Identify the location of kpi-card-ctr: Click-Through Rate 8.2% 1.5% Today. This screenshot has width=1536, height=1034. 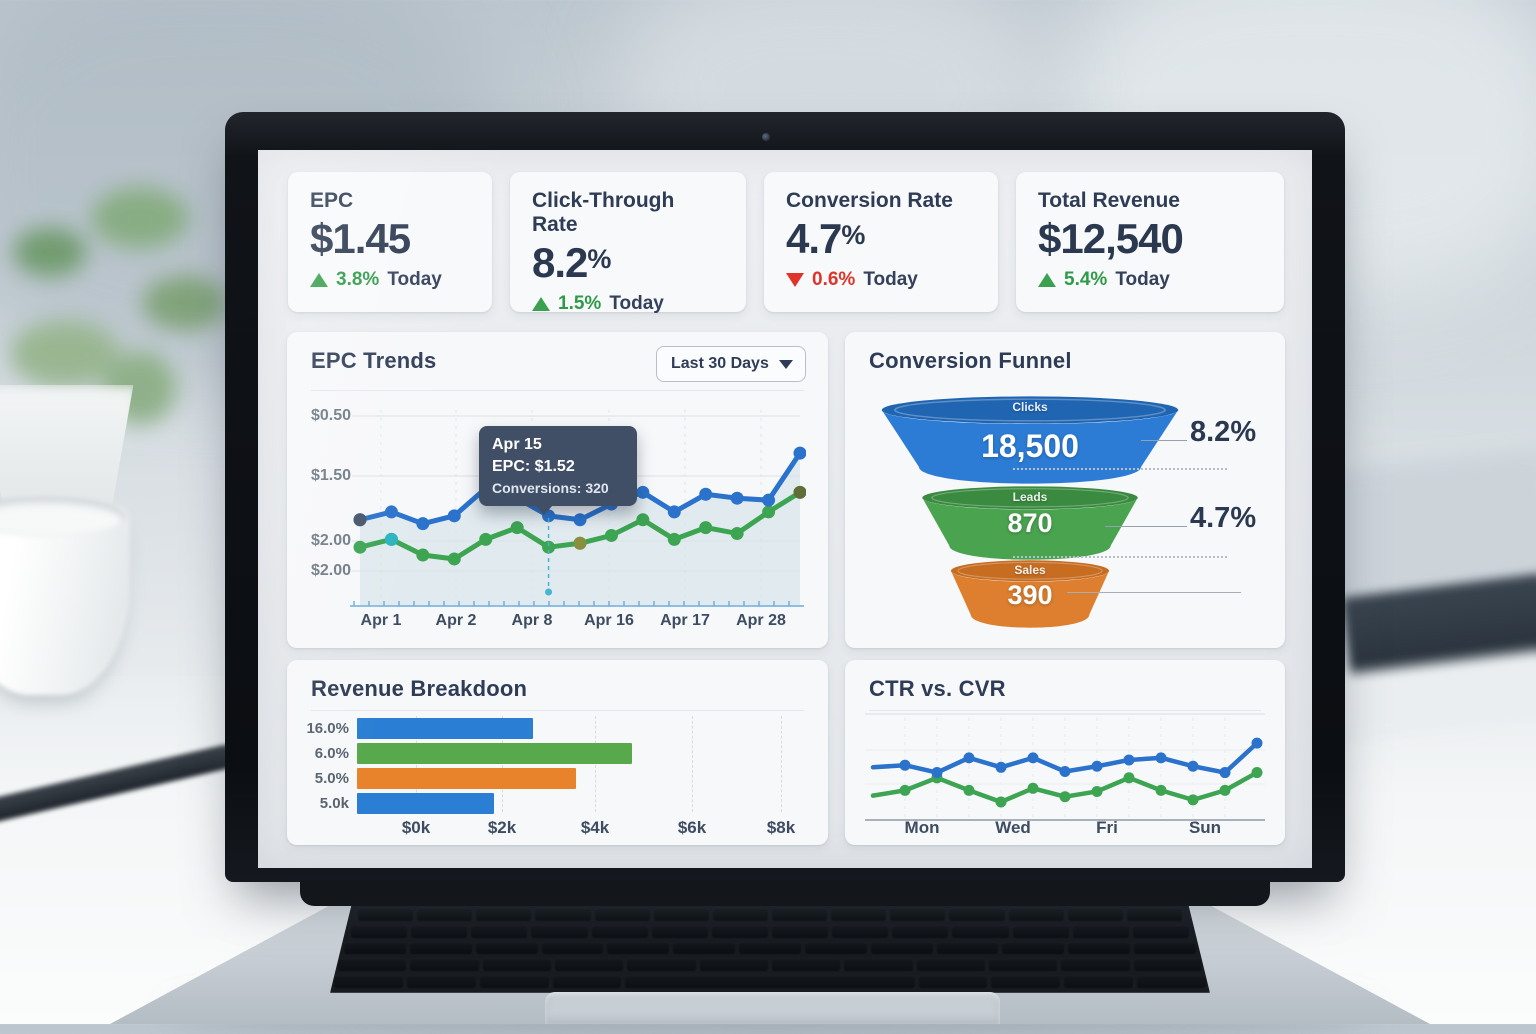
(628, 243).